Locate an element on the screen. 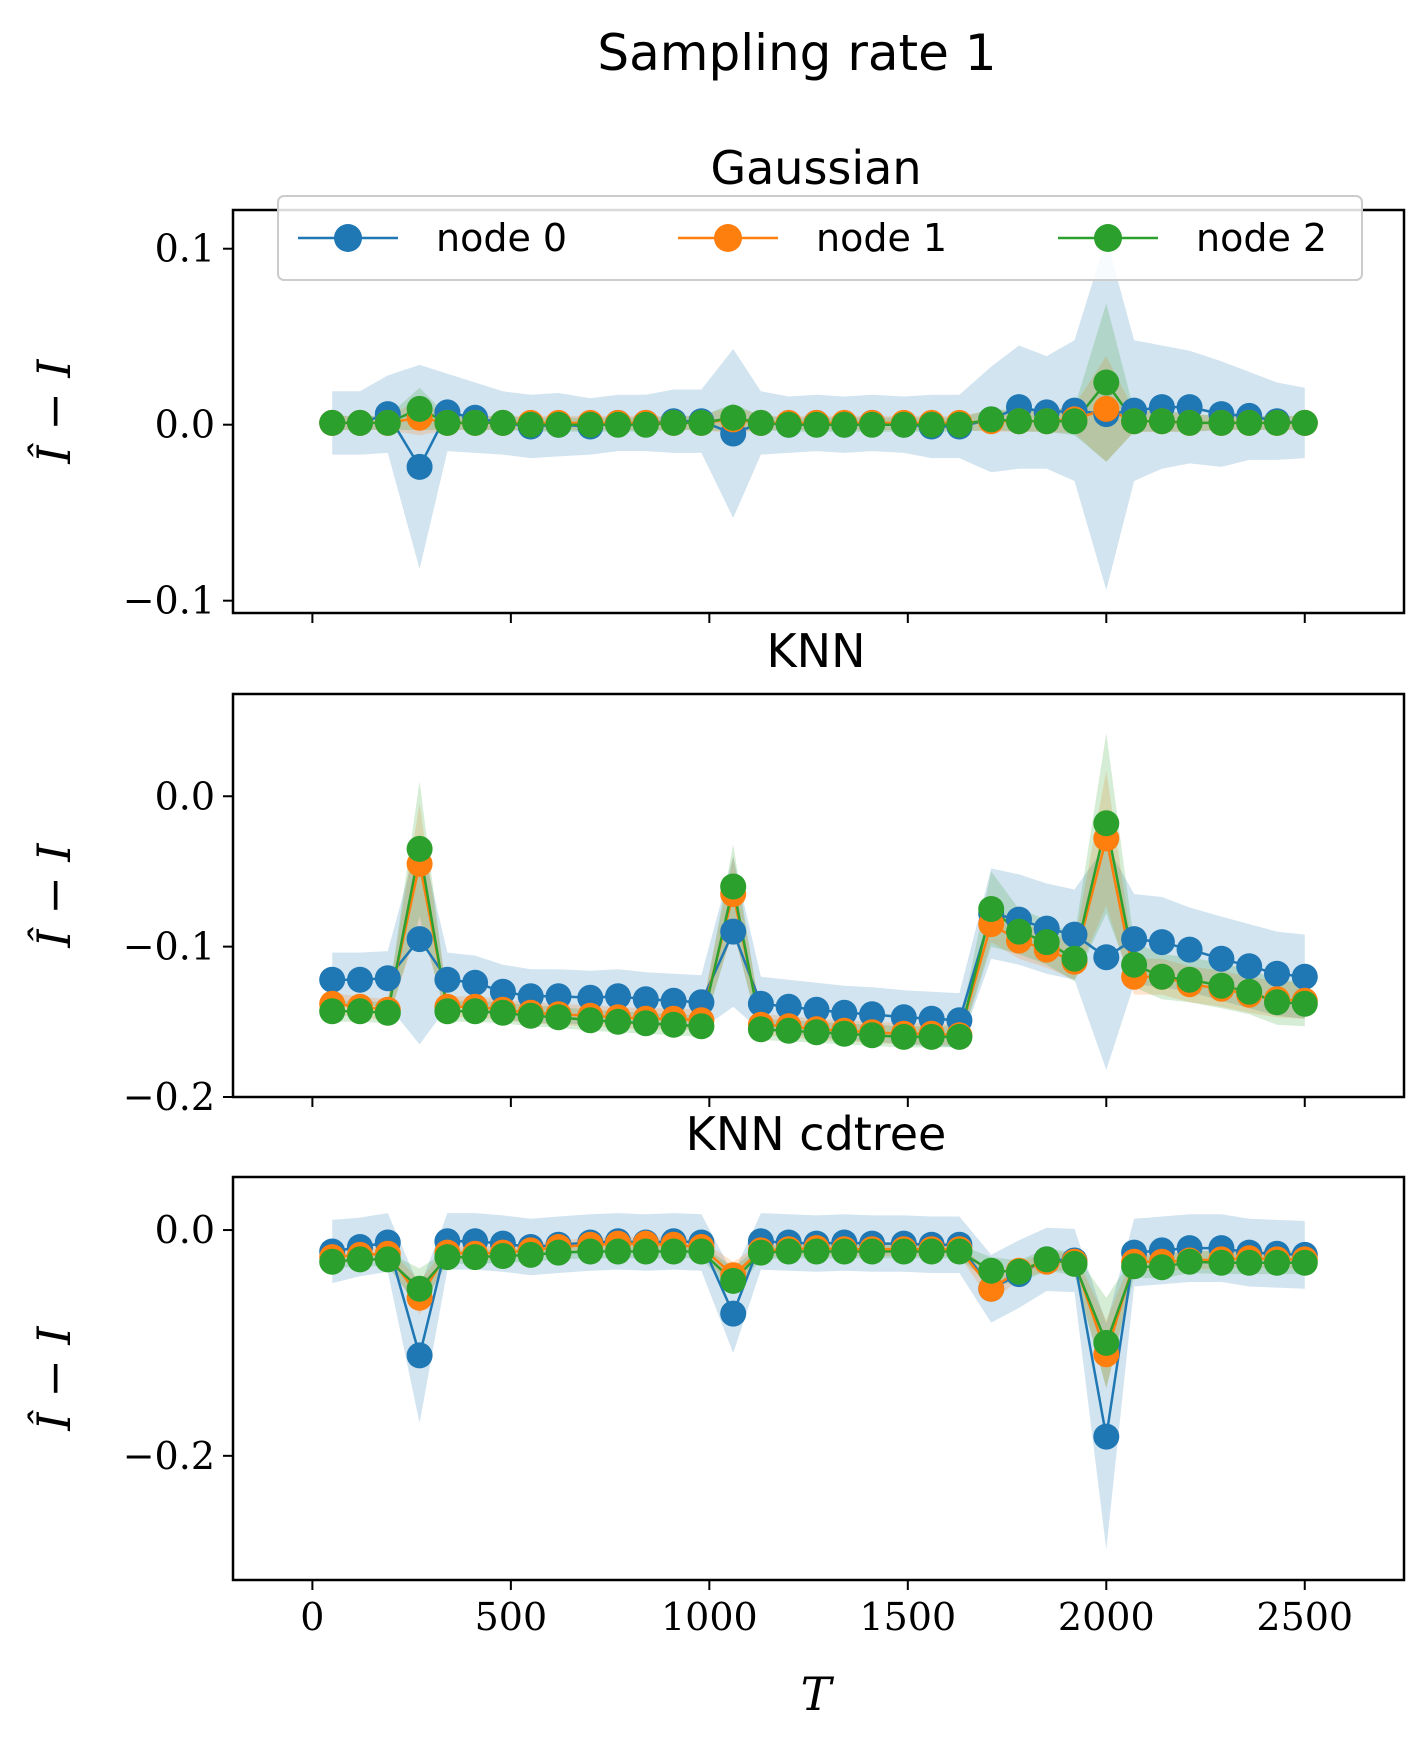 This screenshot has width=1424, height=1740. y-tick-label: −0.2 is located at coordinates (169, 1097).